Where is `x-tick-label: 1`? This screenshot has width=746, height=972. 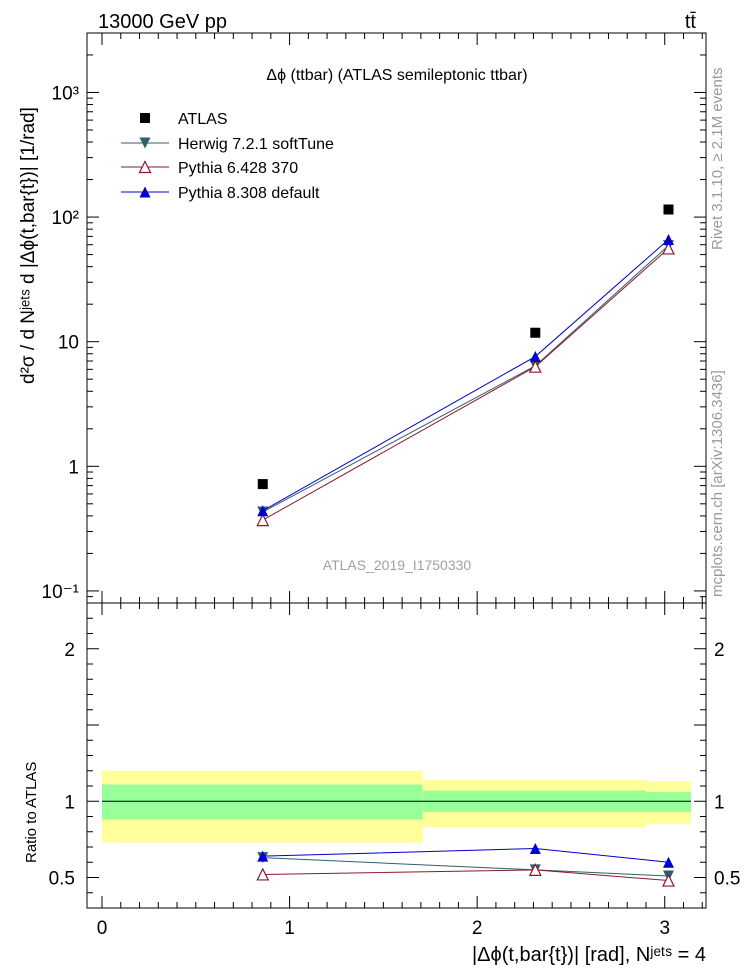
x-tick-label: 1 is located at coordinates (289, 928).